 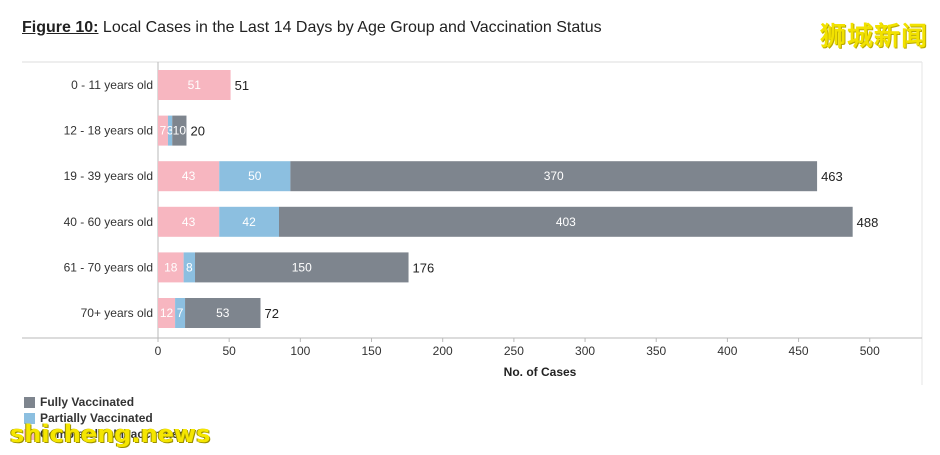 What do you see at coordinates (108, 222) in the screenshot?
I see `category-label: 40 - 60 years old` at bounding box center [108, 222].